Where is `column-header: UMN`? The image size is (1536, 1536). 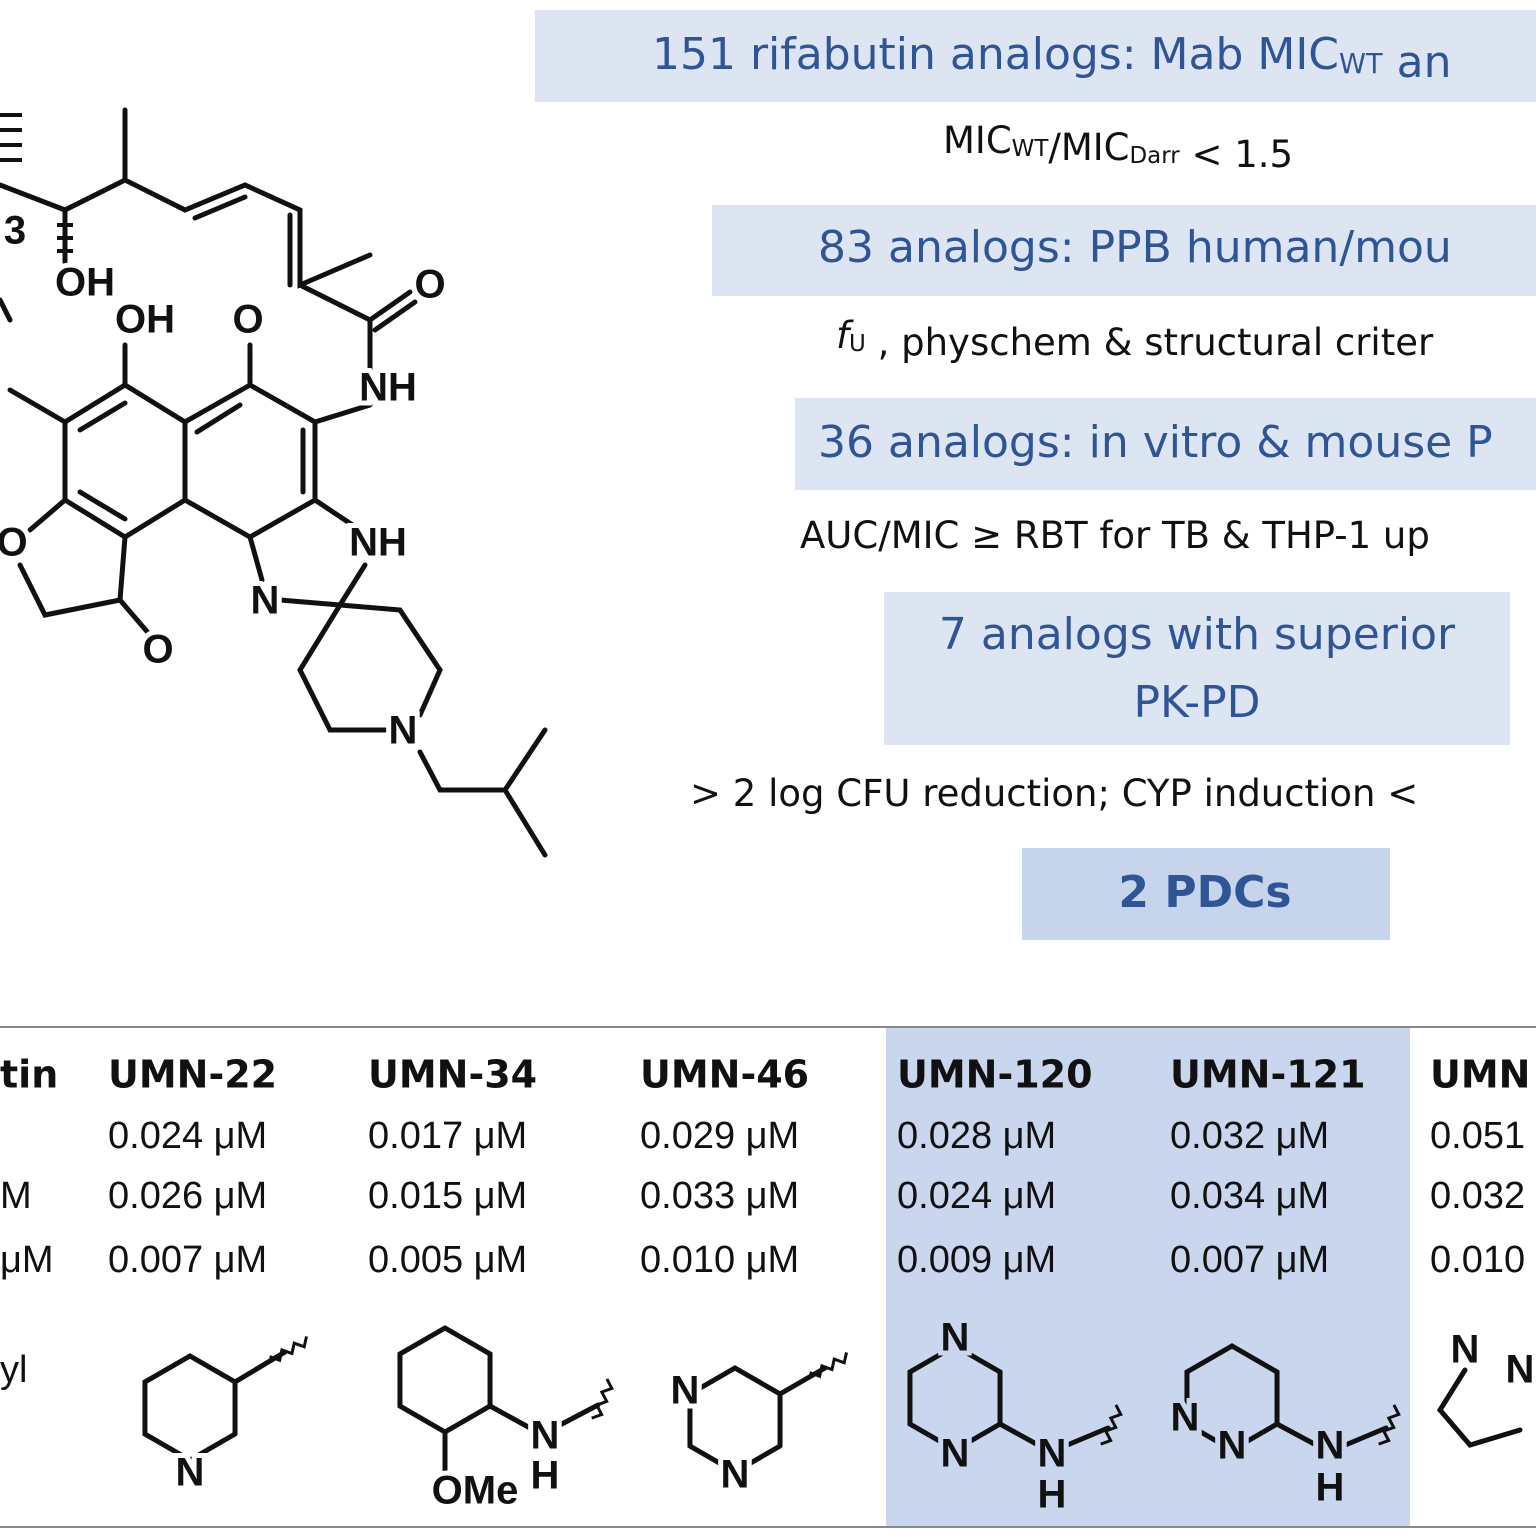 column-header: UMN is located at coordinates (1480, 1075).